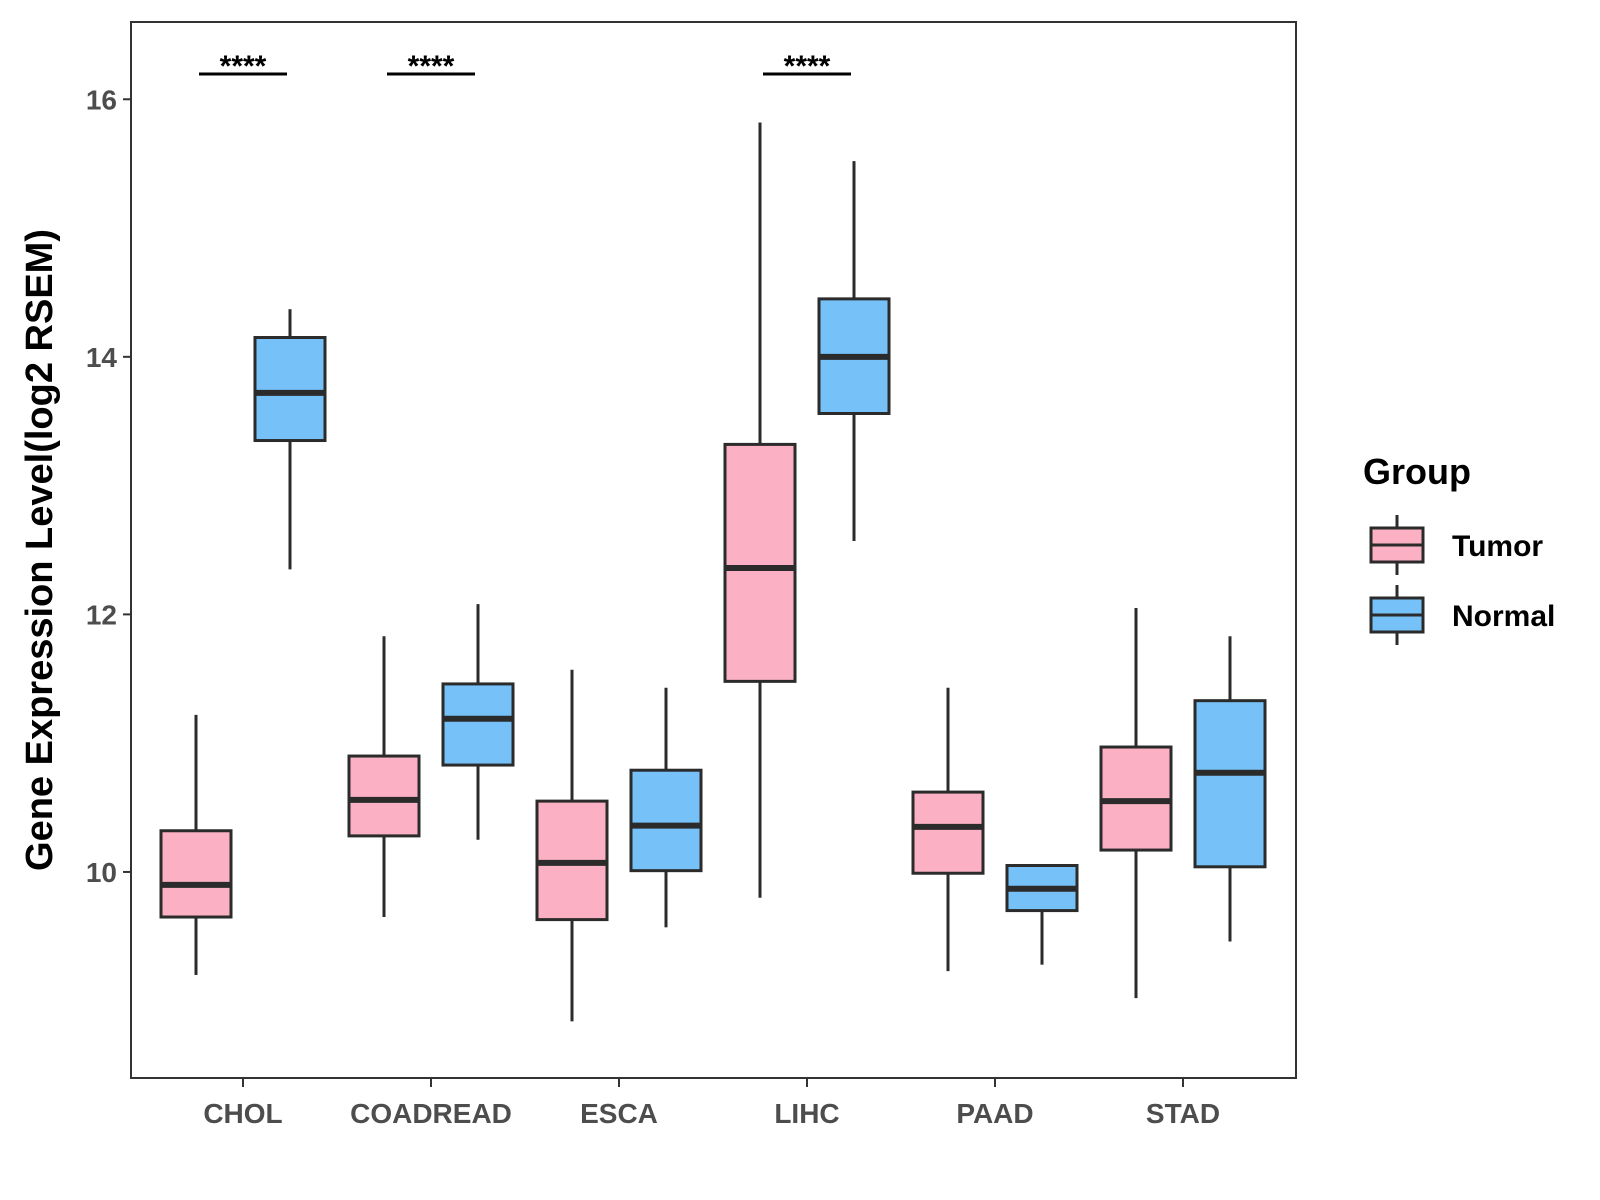 The height and width of the screenshot is (1200, 1600). Describe the element at coordinates (108, 486) in the screenshot. I see `y-axis: 10 12 14 16` at that location.